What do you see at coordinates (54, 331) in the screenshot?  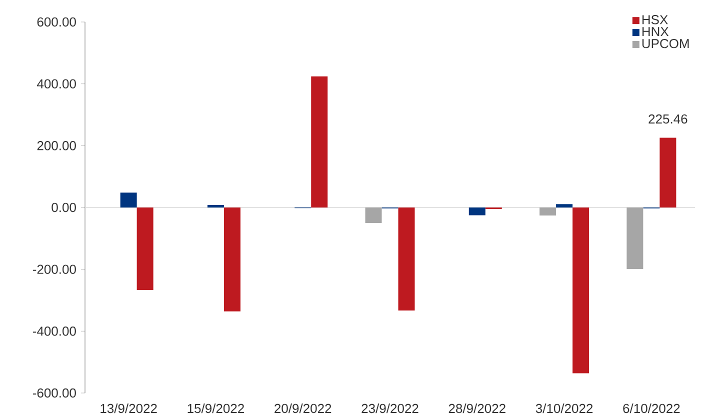 I see `y-tick-label: -400.00` at bounding box center [54, 331].